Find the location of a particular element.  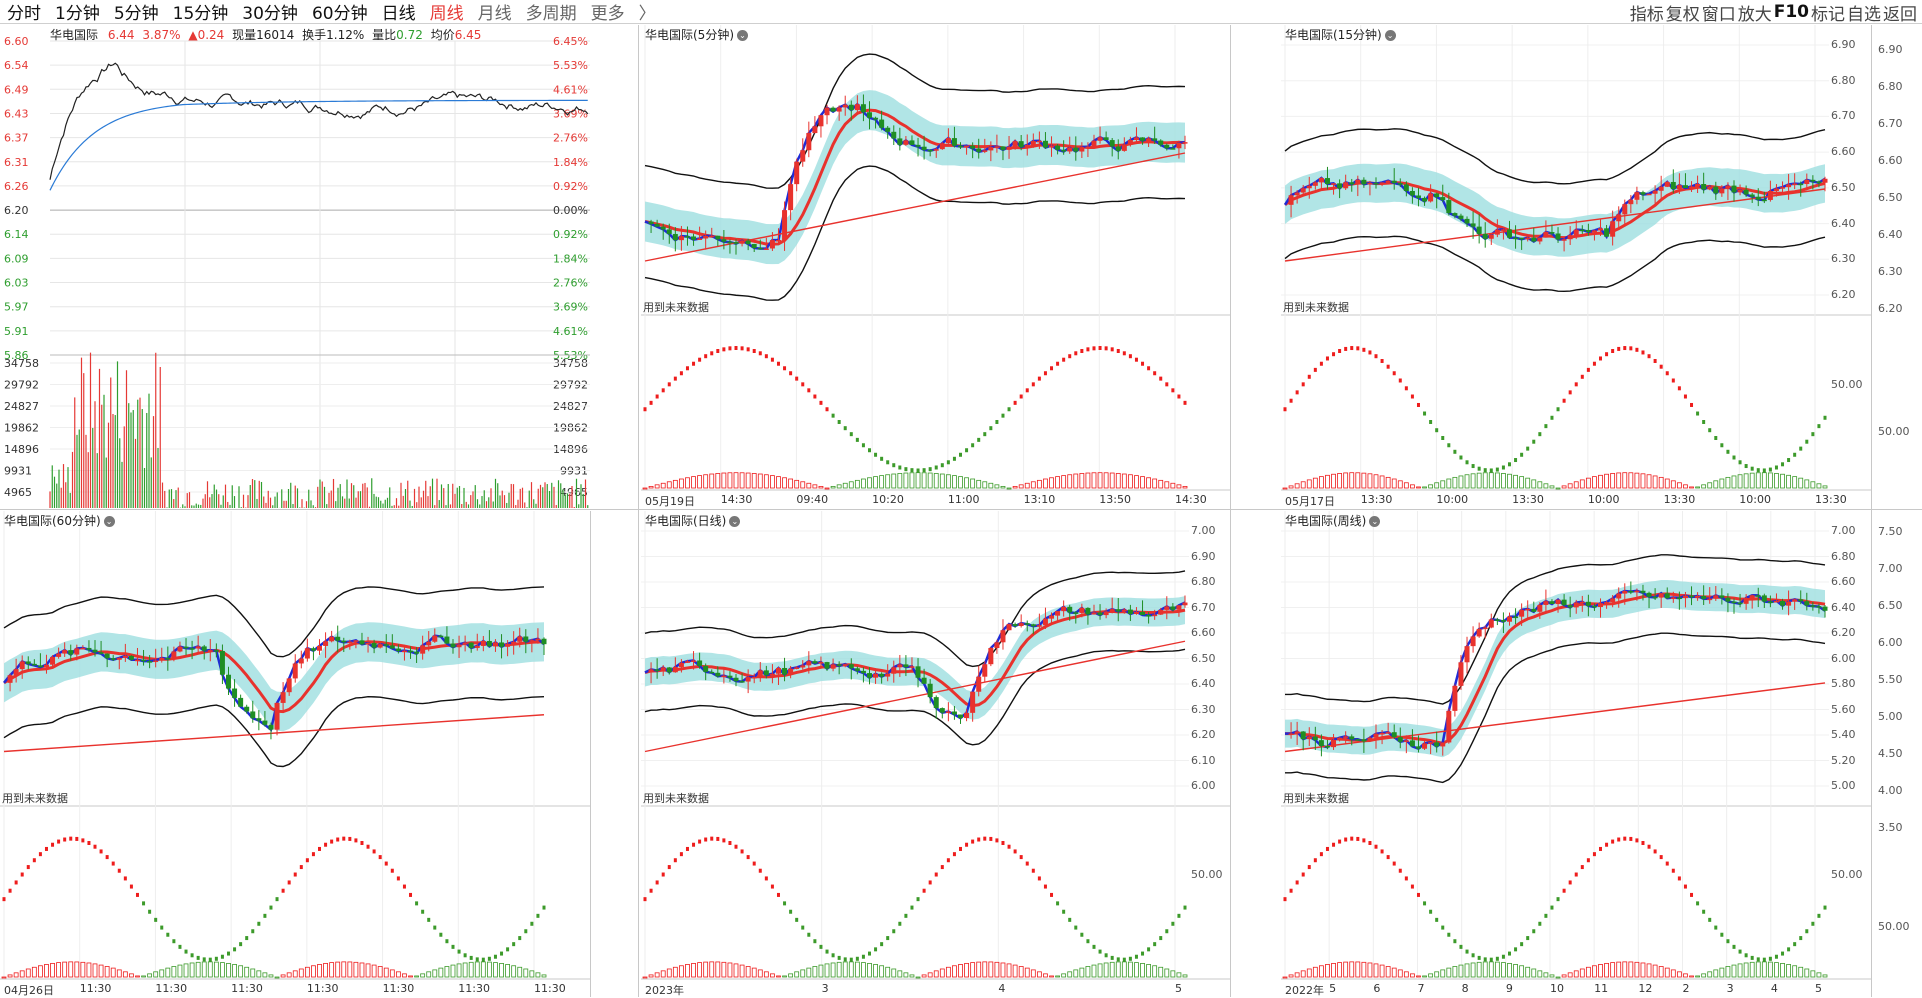

tool-3: 放大 is located at coordinates (1754, 14).